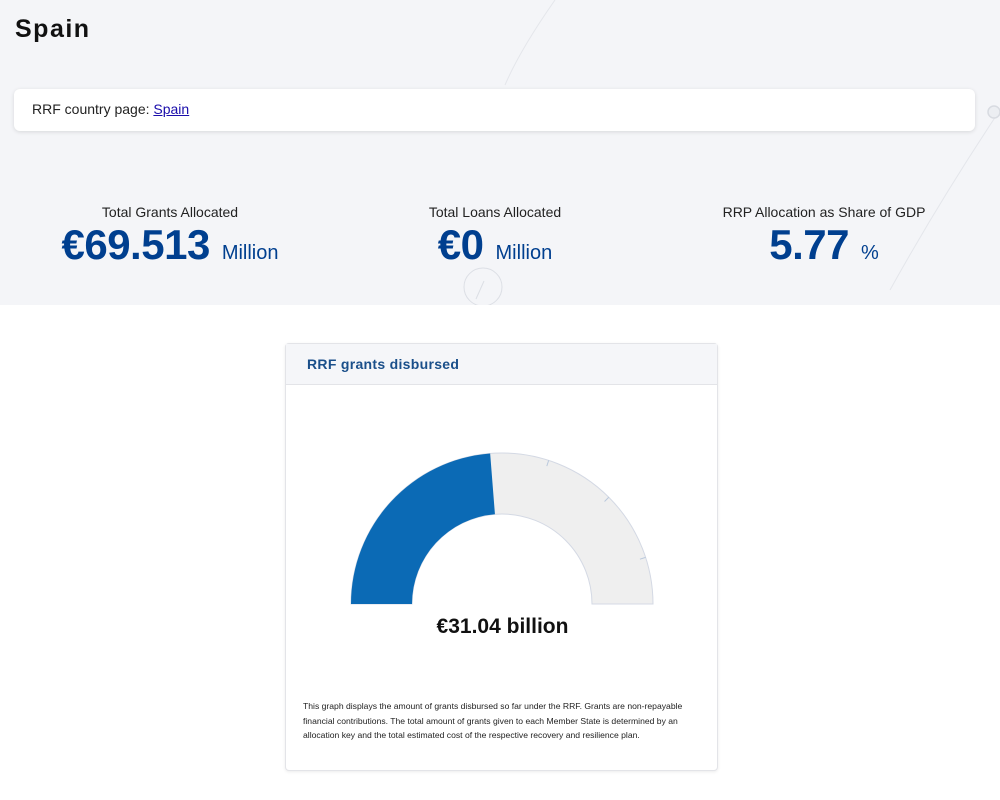  What do you see at coordinates (494, 110) in the screenshot?
I see `country-page-card: RRF country page: Spain` at bounding box center [494, 110].